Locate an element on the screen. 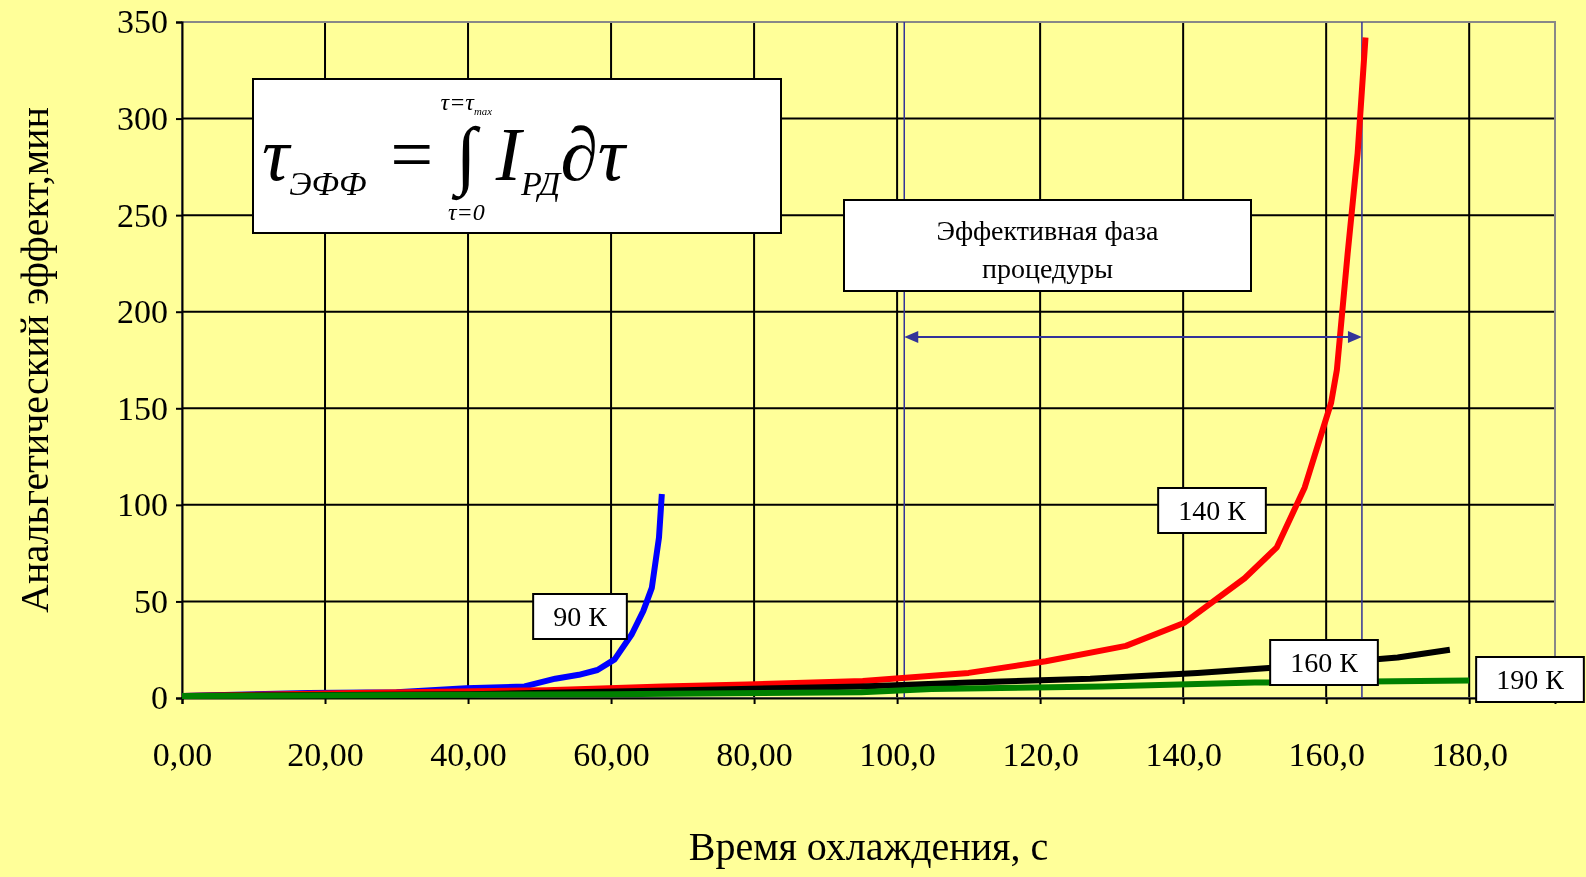 The height and width of the screenshot is (877, 1586). x-tick-label: 100,0 is located at coordinates (897, 755).